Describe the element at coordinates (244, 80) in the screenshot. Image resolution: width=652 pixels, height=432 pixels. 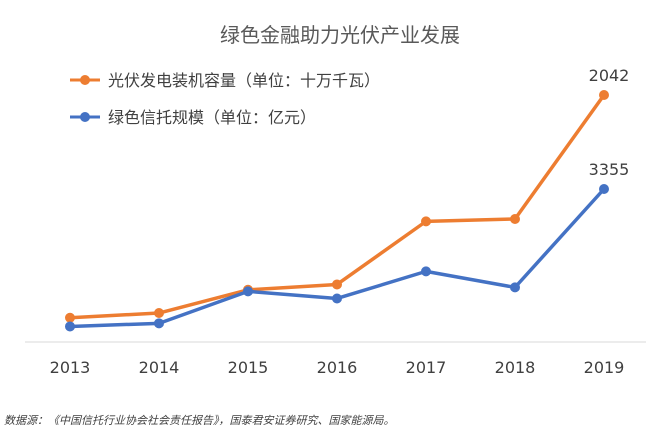
I see `legend-label-orange: 光伏发电装机容量（单位：十万千瓦）` at that location.